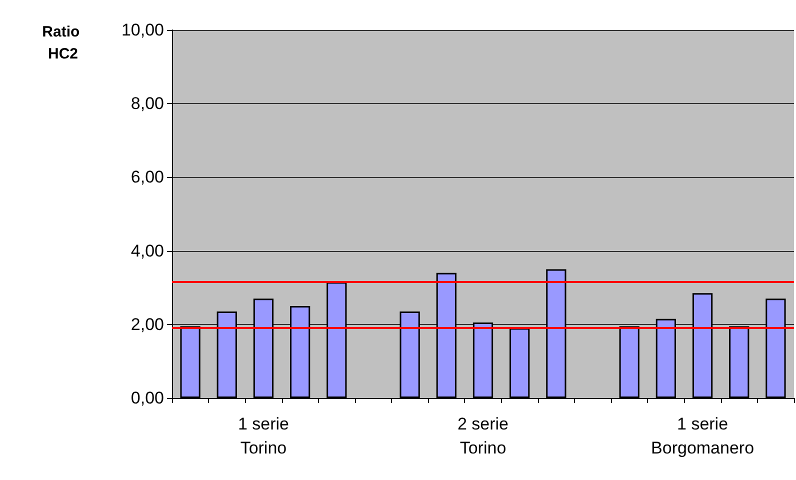 The width and height of the screenshot is (796, 480). What do you see at coordinates (147, 398) in the screenshot?
I see `y-tick-label: 0,00` at bounding box center [147, 398].